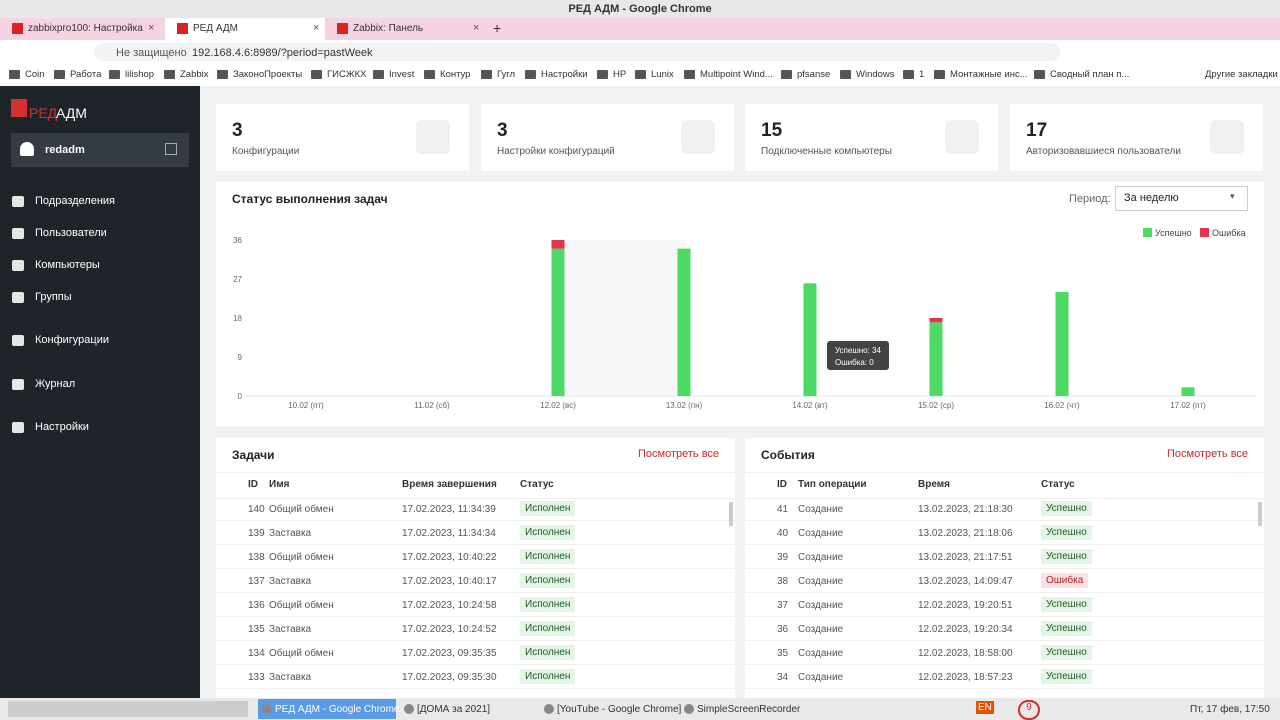  Describe the element at coordinates (100, 298) in the screenshot. I see `nav-item: Группы` at that location.